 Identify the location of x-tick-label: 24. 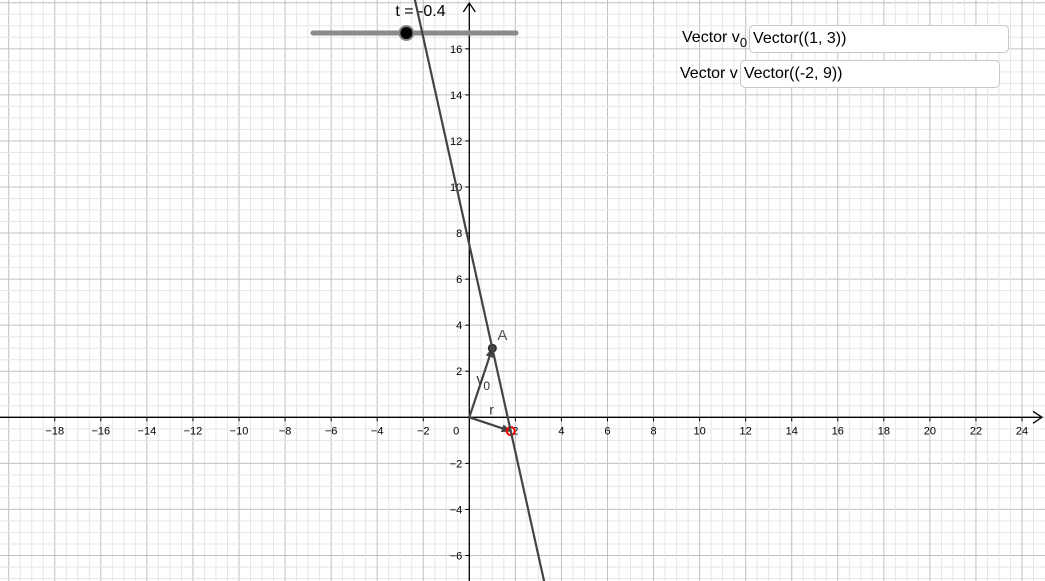
(1022, 431).